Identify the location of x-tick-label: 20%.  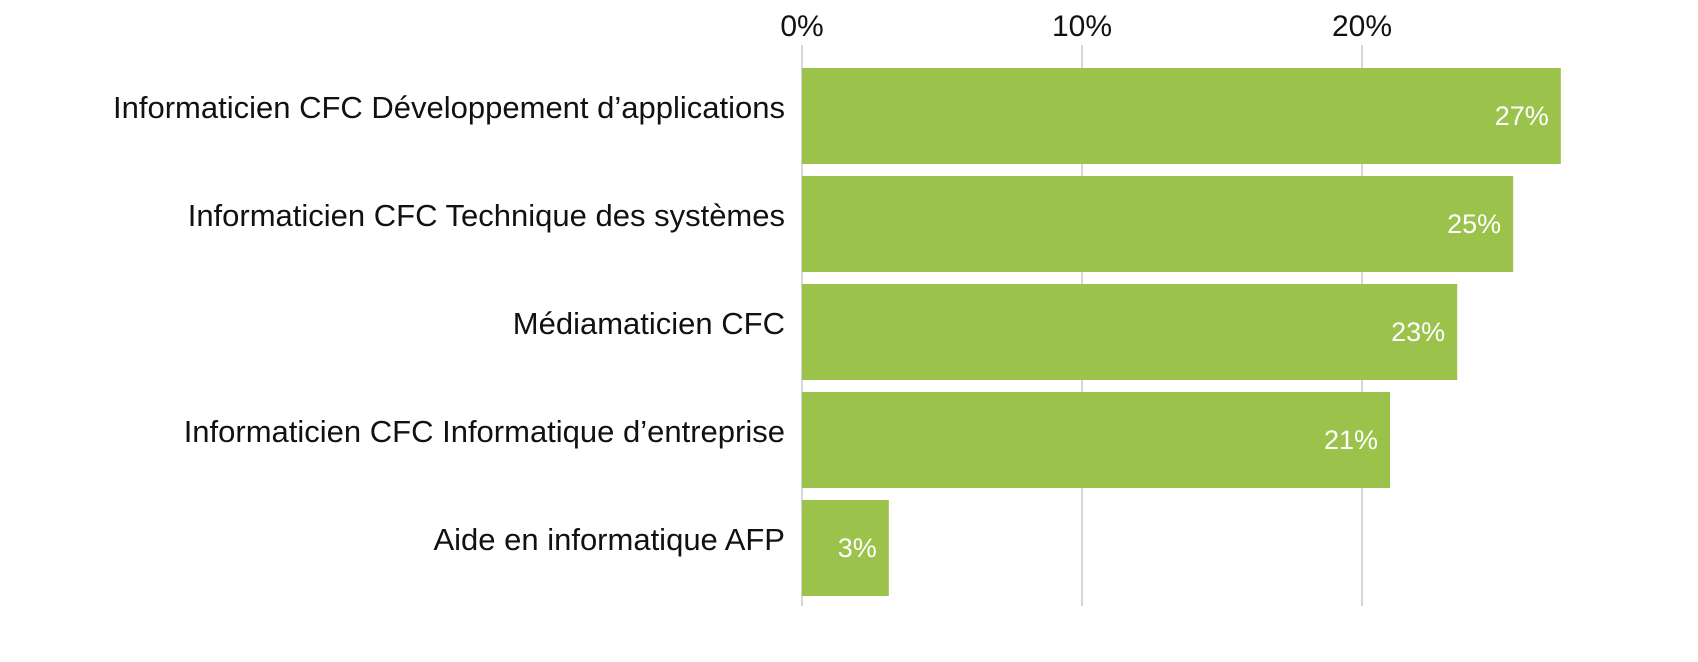
(1362, 26).